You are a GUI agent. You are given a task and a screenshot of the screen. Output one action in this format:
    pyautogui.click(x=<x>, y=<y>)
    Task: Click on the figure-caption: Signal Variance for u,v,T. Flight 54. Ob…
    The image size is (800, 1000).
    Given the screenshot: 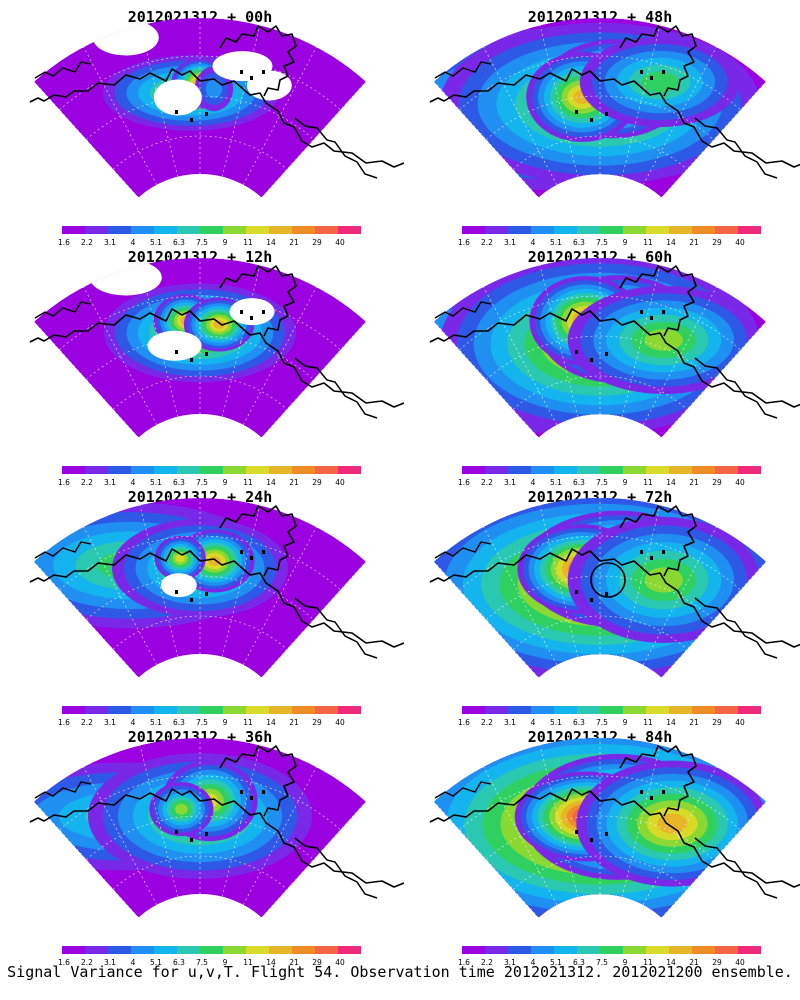 What is the action you would take?
    pyautogui.click(x=400, y=972)
    